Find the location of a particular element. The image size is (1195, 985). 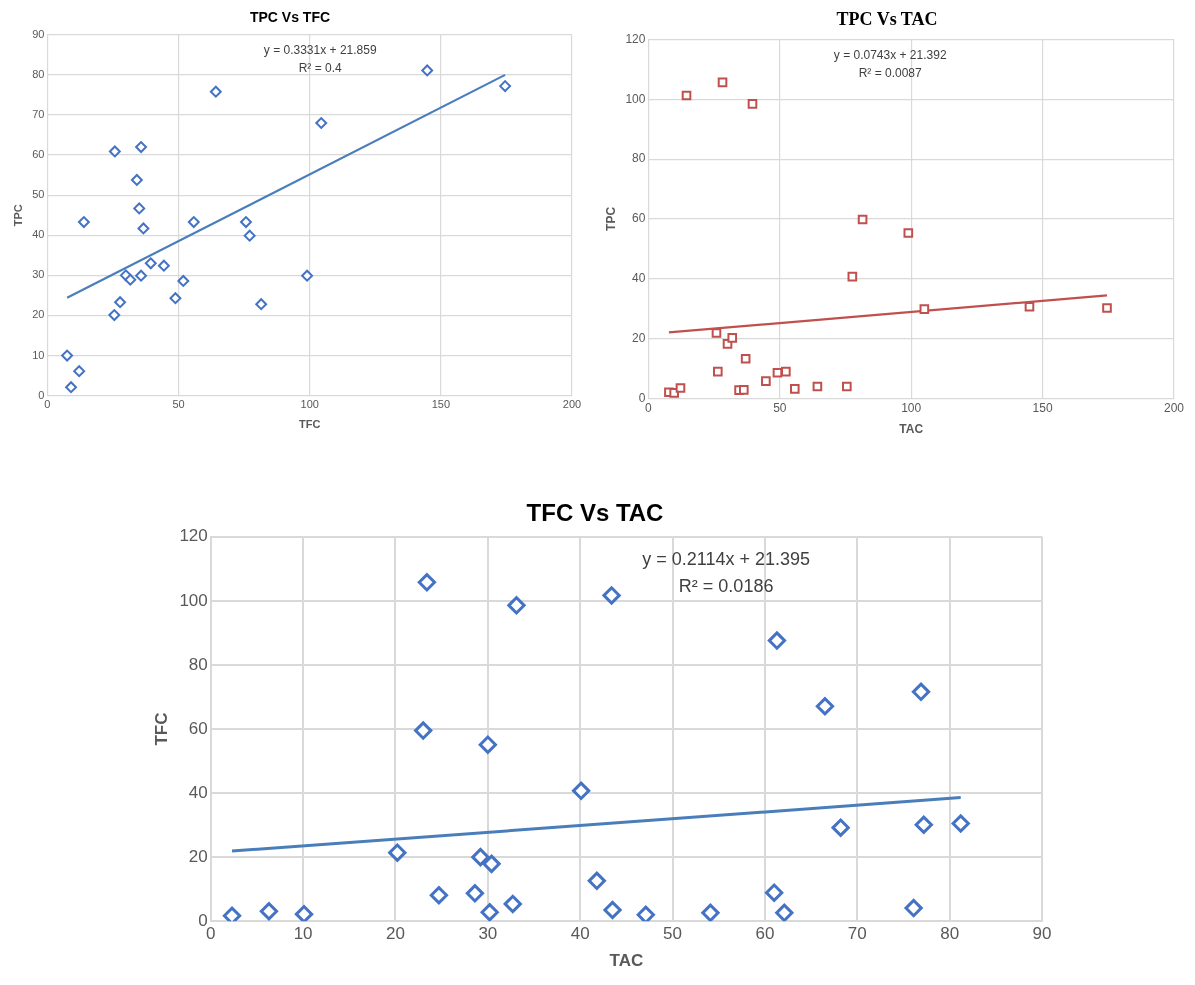

annotation: y = 0.3331x + 21.859 is located at coordinates (320, 49).